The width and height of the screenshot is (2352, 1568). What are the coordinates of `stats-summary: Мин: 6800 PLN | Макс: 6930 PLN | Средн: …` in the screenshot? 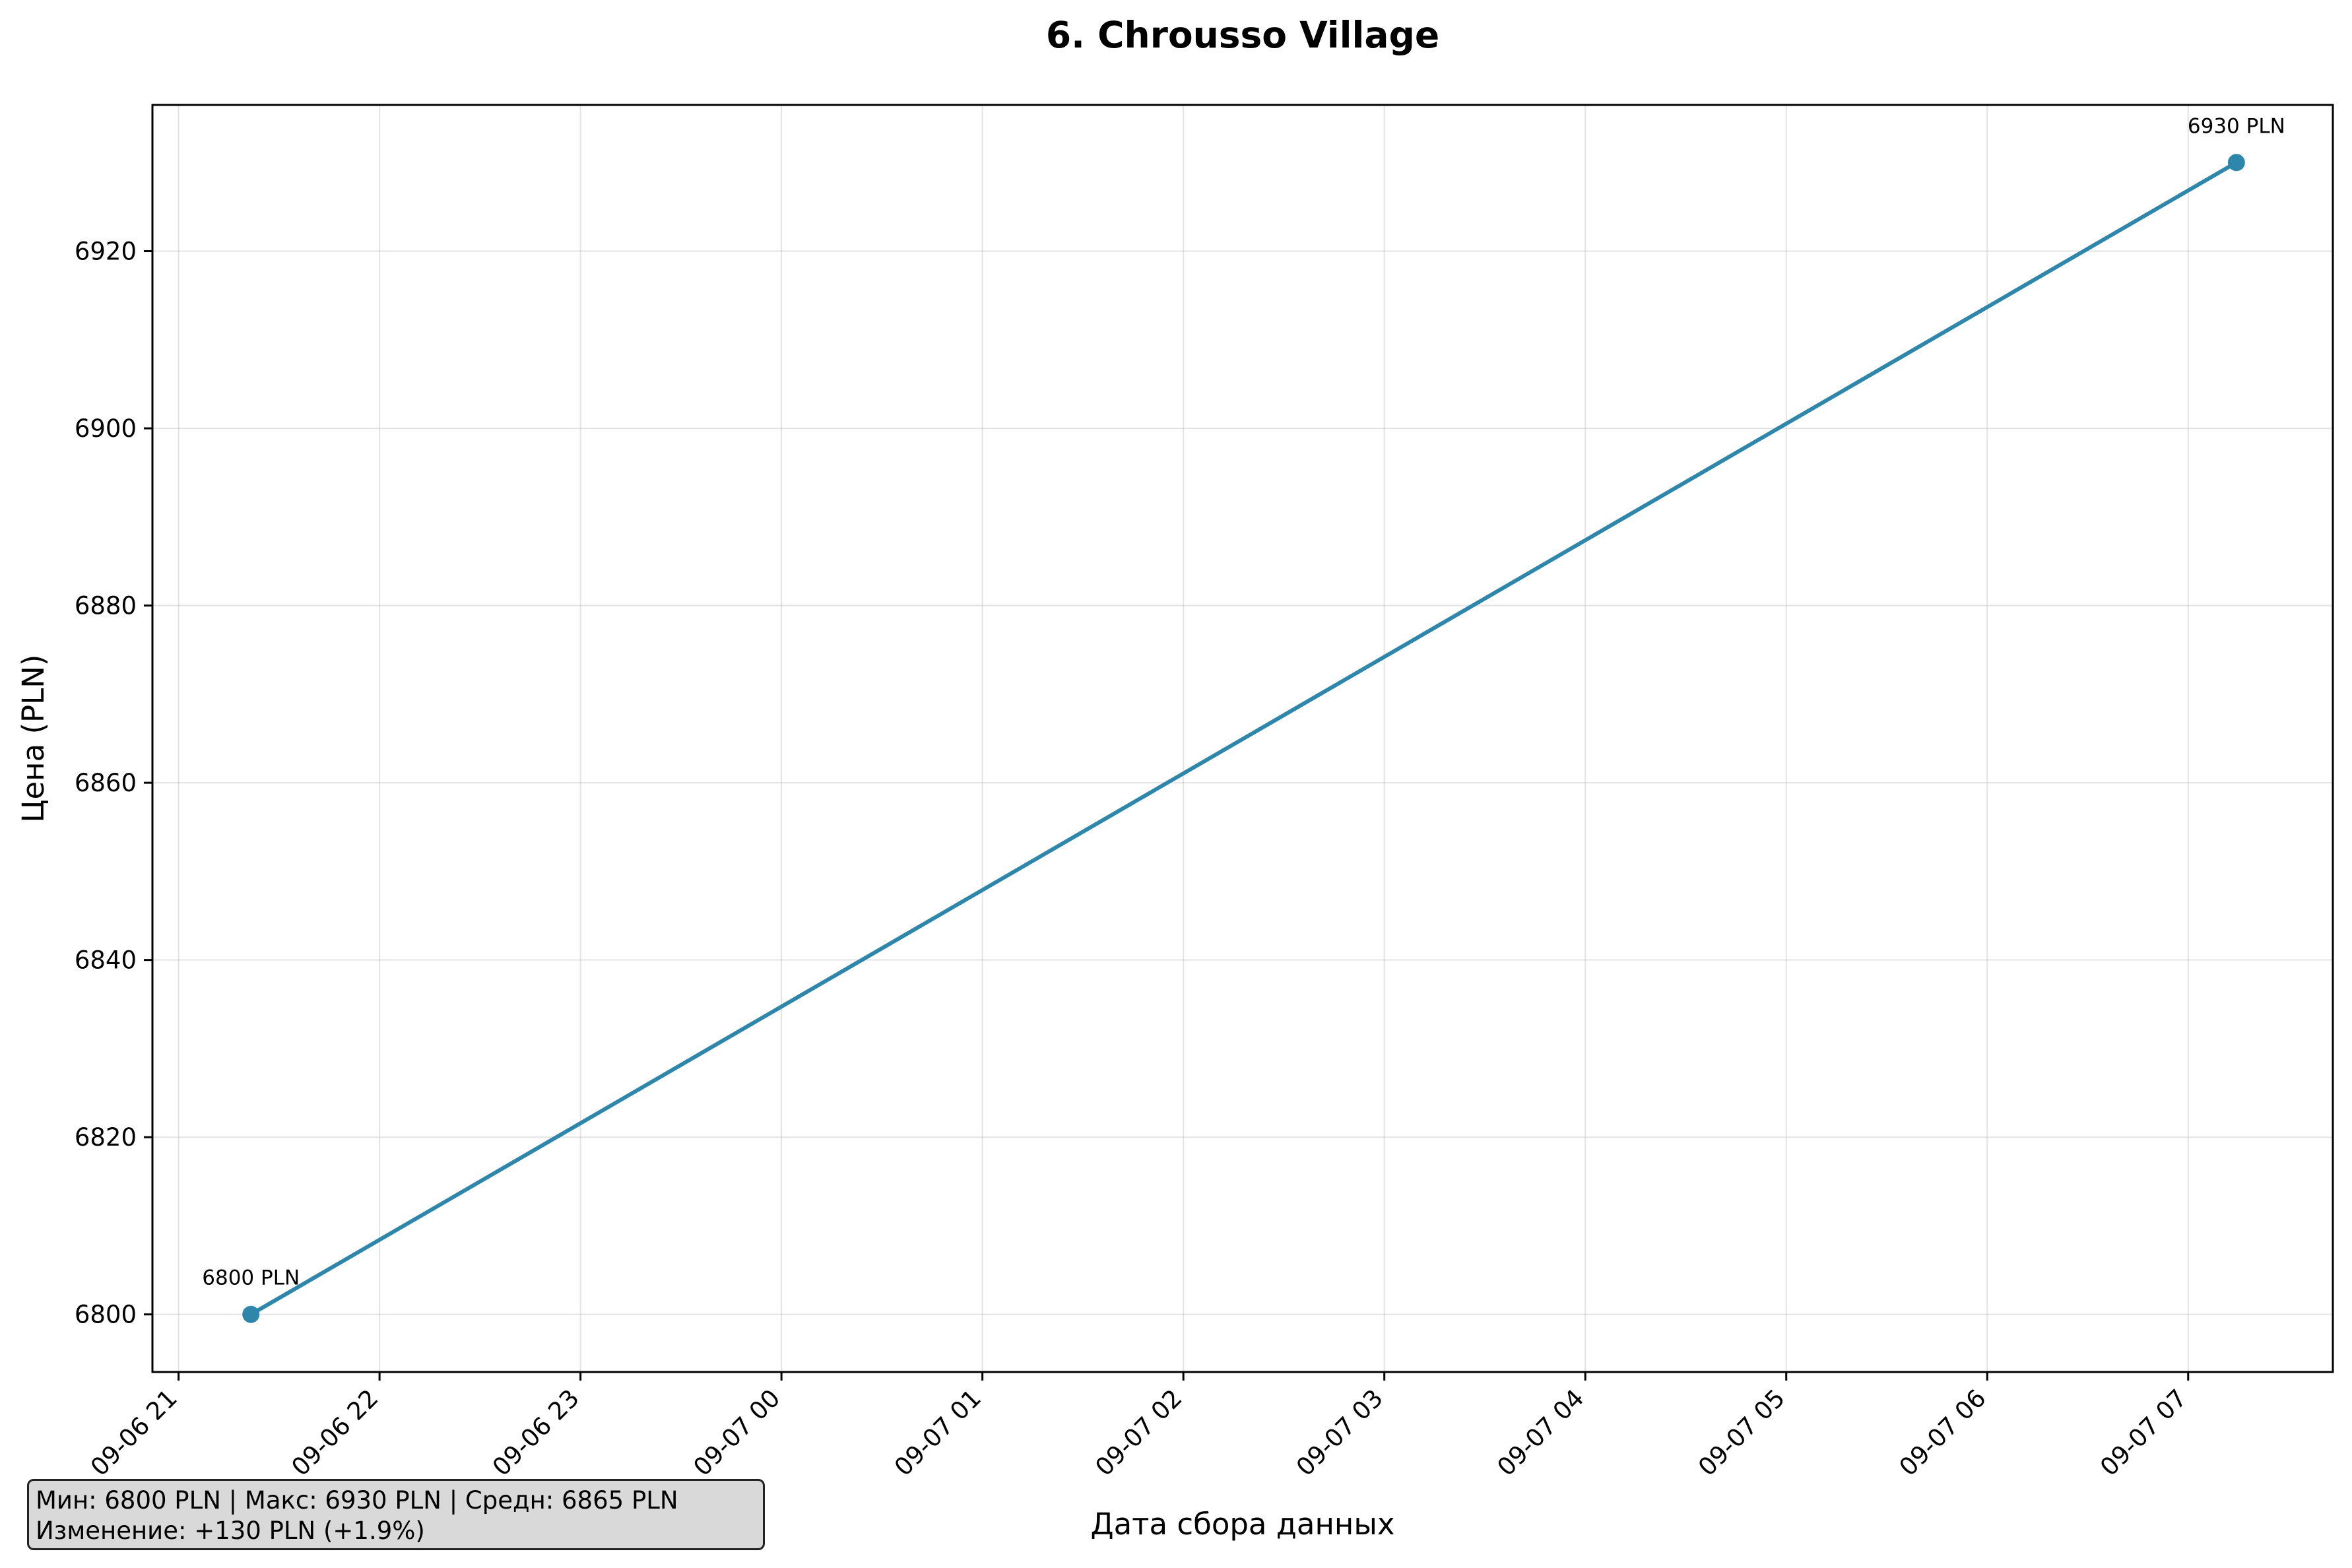 It's located at (357, 1500).